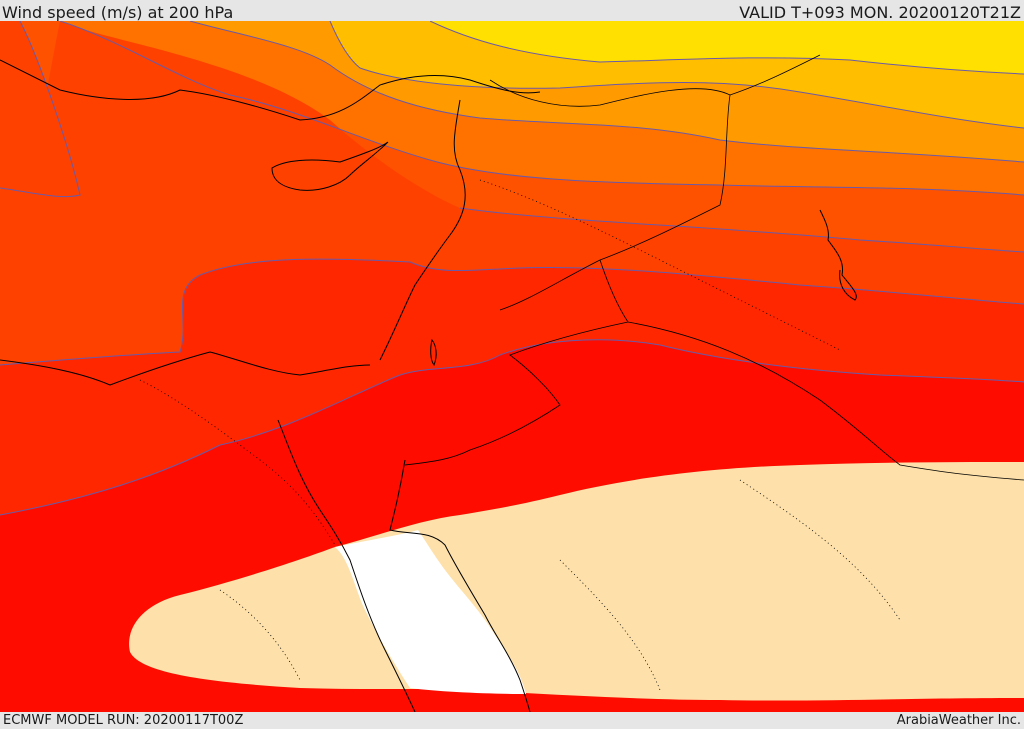 The width and height of the screenshot is (1024, 729). Describe the element at coordinates (123, 720) in the screenshot. I see `model-run-label: ECMWF MODEL RUN: 20200117T00Z` at that location.